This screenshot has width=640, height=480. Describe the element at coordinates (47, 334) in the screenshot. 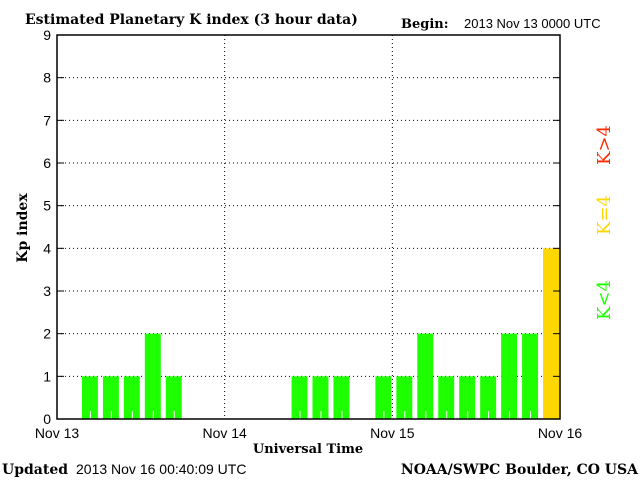

I see `y-tick-label: 2` at that location.